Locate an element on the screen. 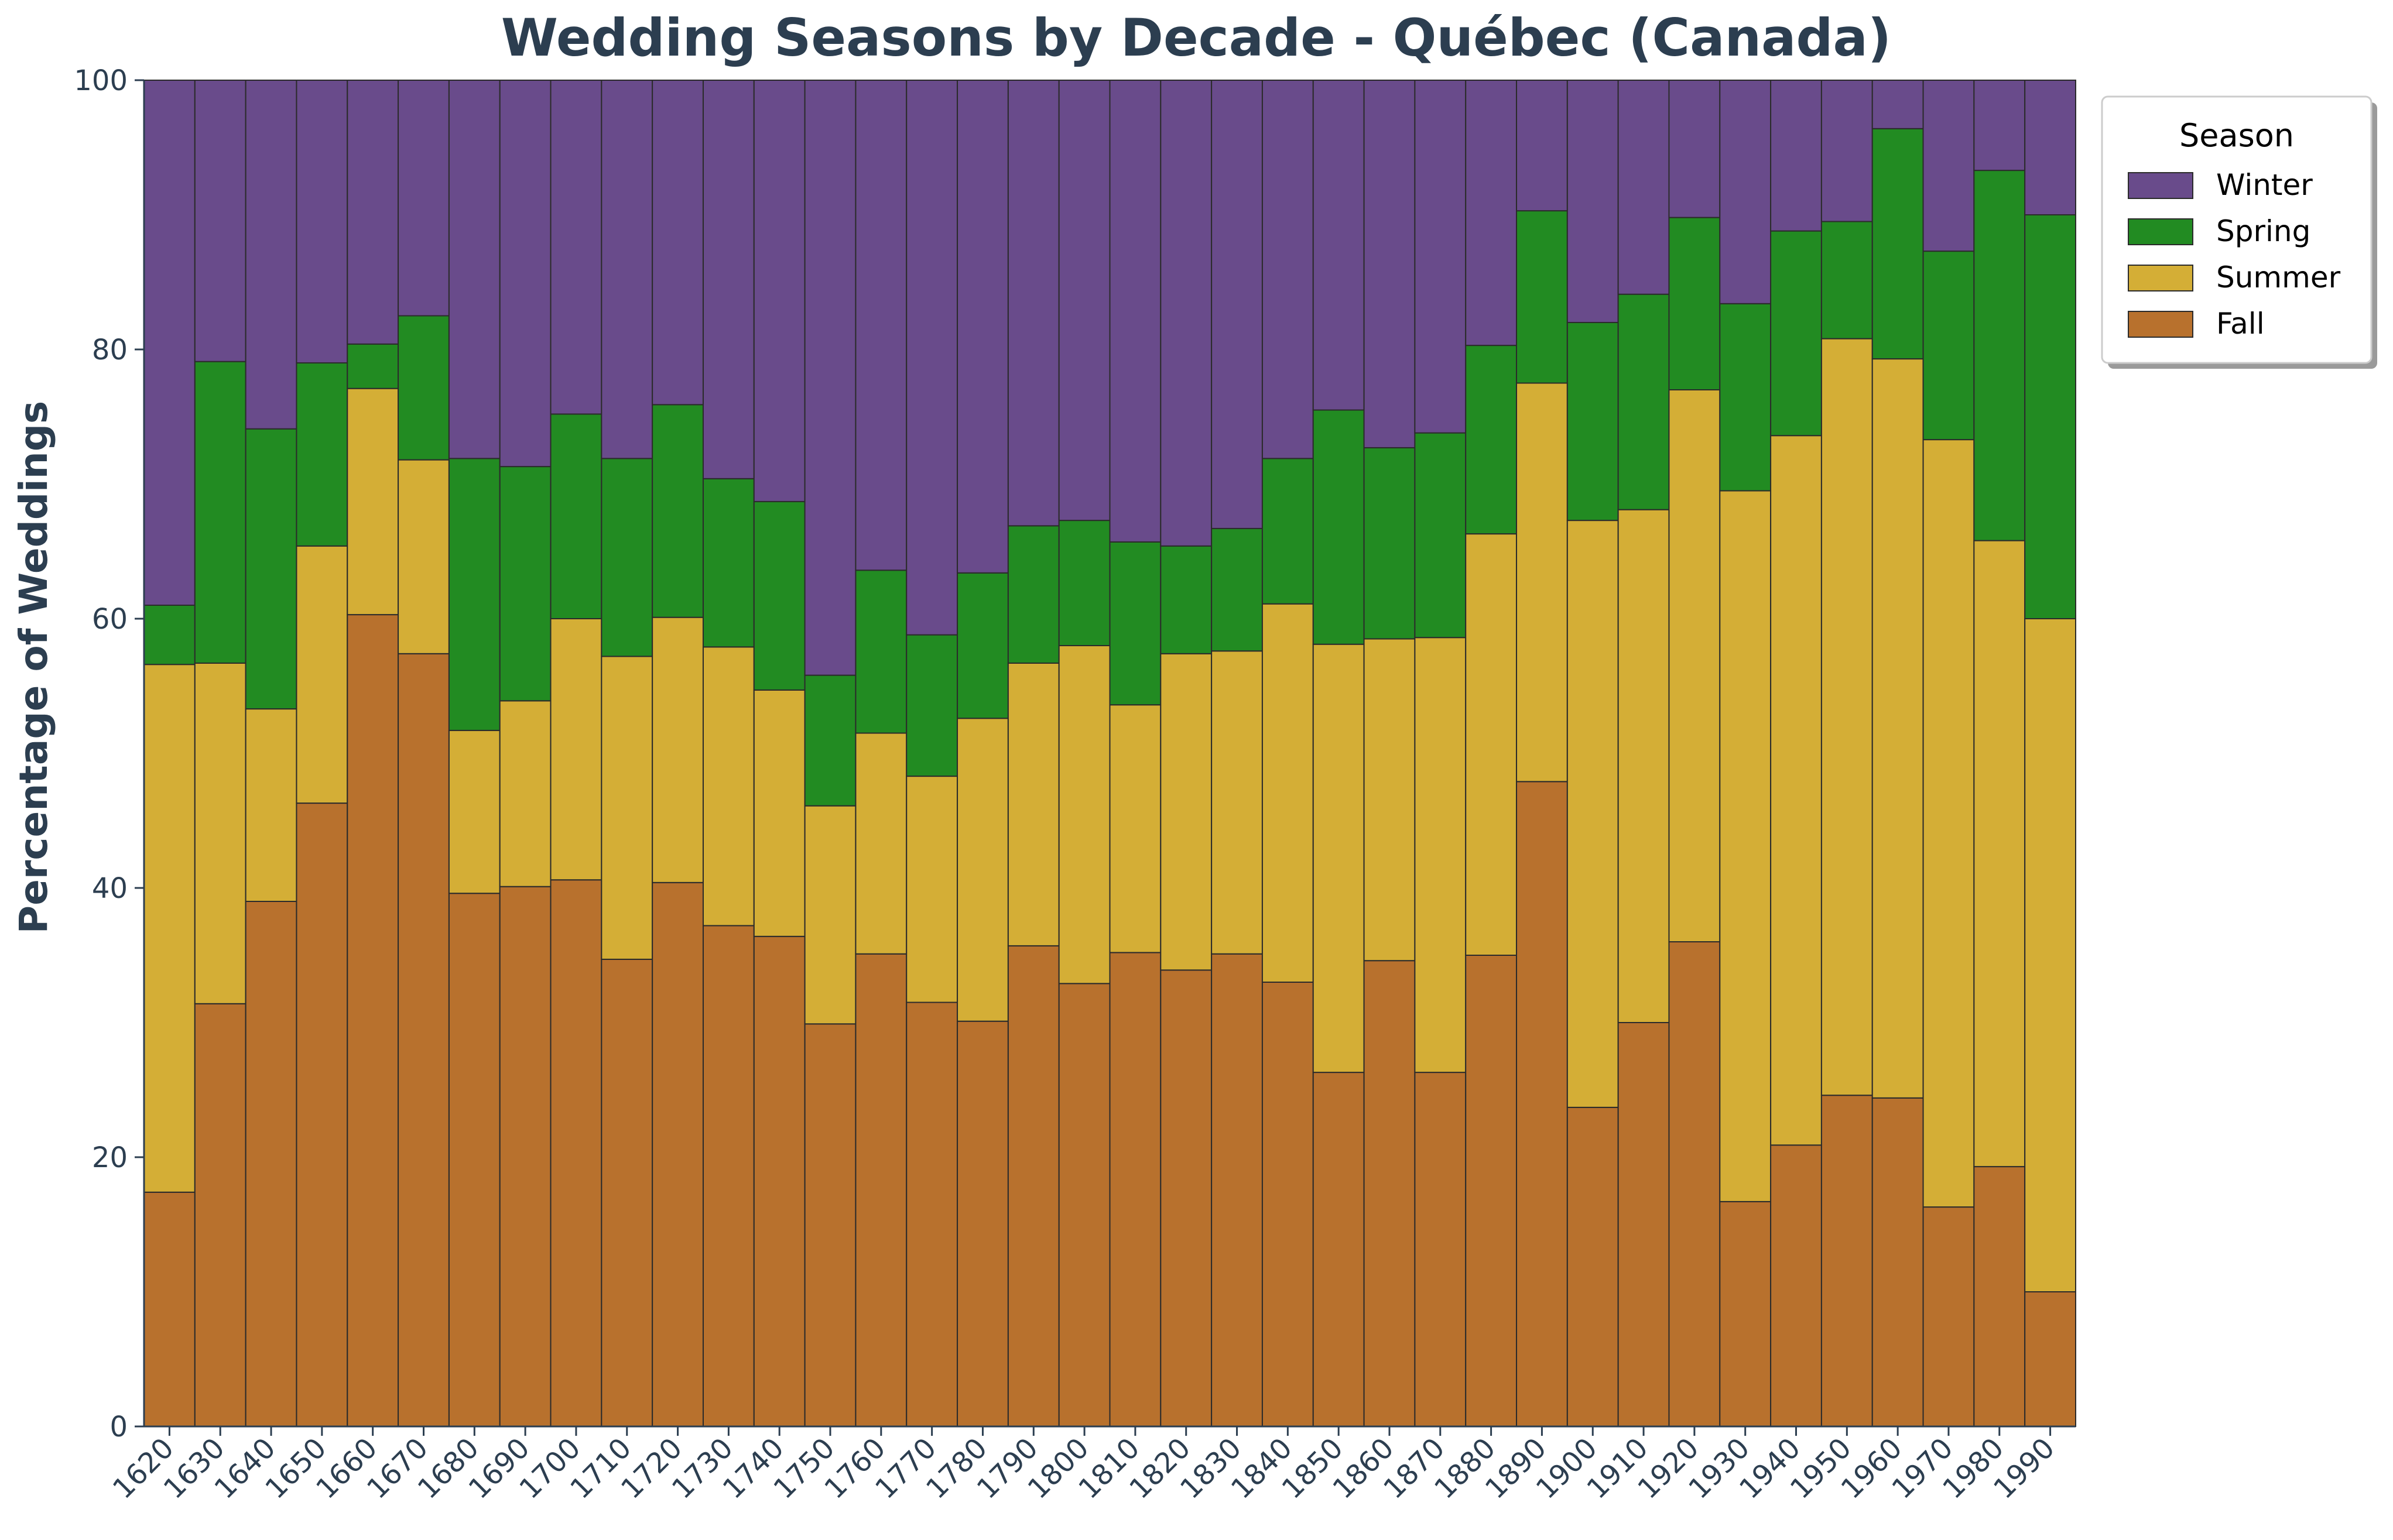 The height and width of the screenshot is (1540, 2393). bar-spring-1930 is located at coordinates (1746, 397).